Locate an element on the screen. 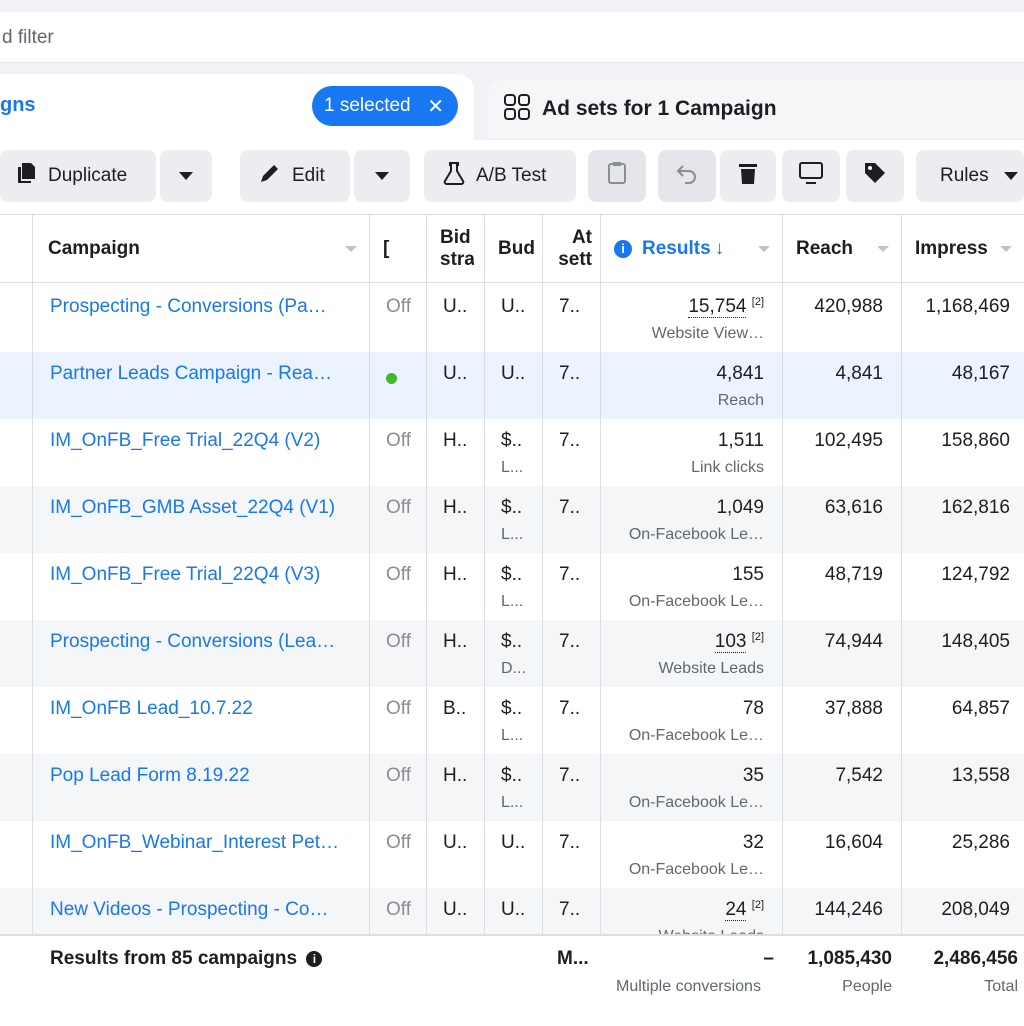 Image resolution: width=1024 pixels, height=1026 pixels. impressions-cell: 162,816 is located at coordinates (975, 507).